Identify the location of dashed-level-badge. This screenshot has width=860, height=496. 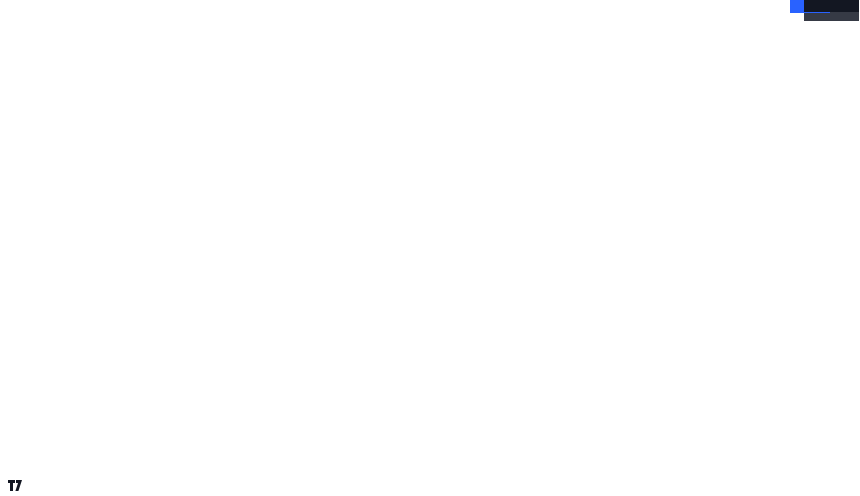
(831, 6).